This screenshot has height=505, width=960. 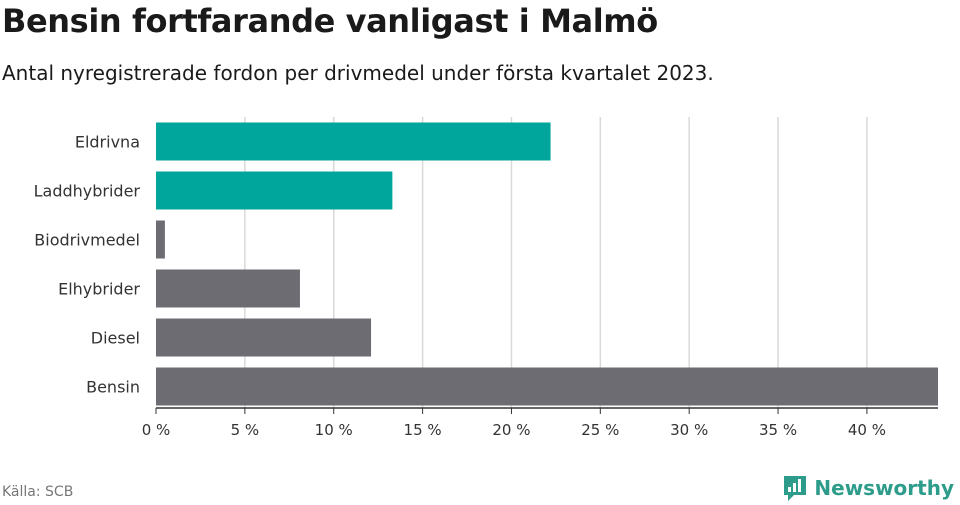 What do you see at coordinates (600, 430) in the screenshot?
I see `x-tick-label: 25 %` at bounding box center [600, 430].